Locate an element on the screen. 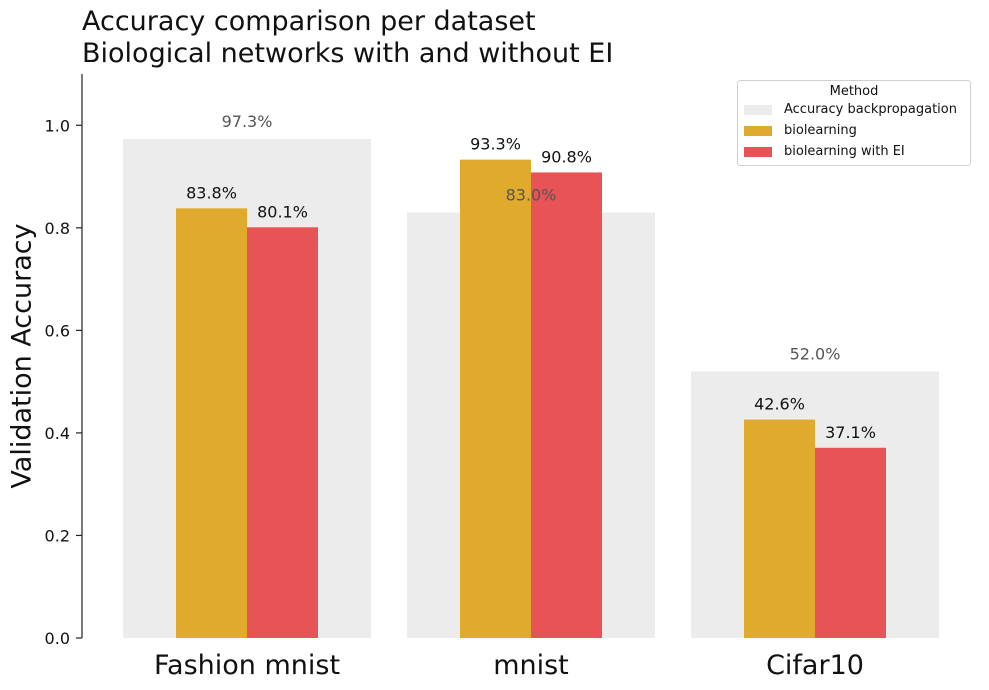  legend-item-backprop: Accuracy backpropagation is located at coordinates (854, 109).